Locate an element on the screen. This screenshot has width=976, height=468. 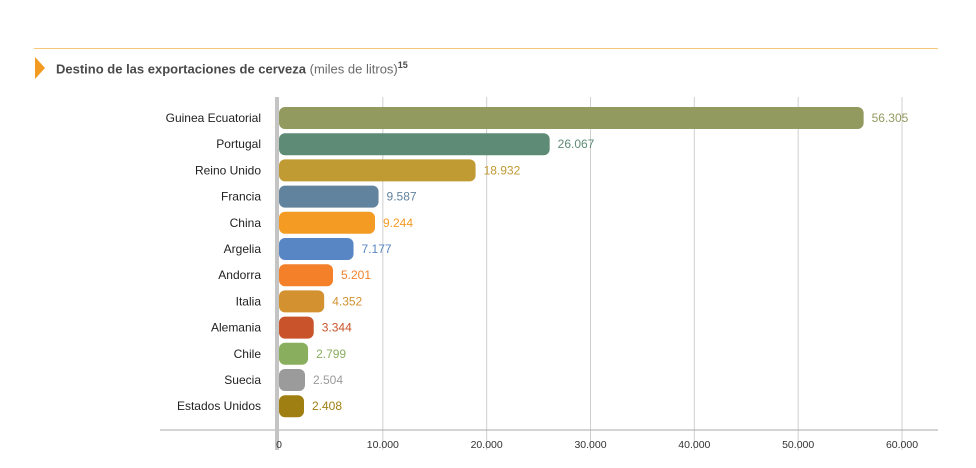
value-label: 2.408 is located at coordinates (327, 406).